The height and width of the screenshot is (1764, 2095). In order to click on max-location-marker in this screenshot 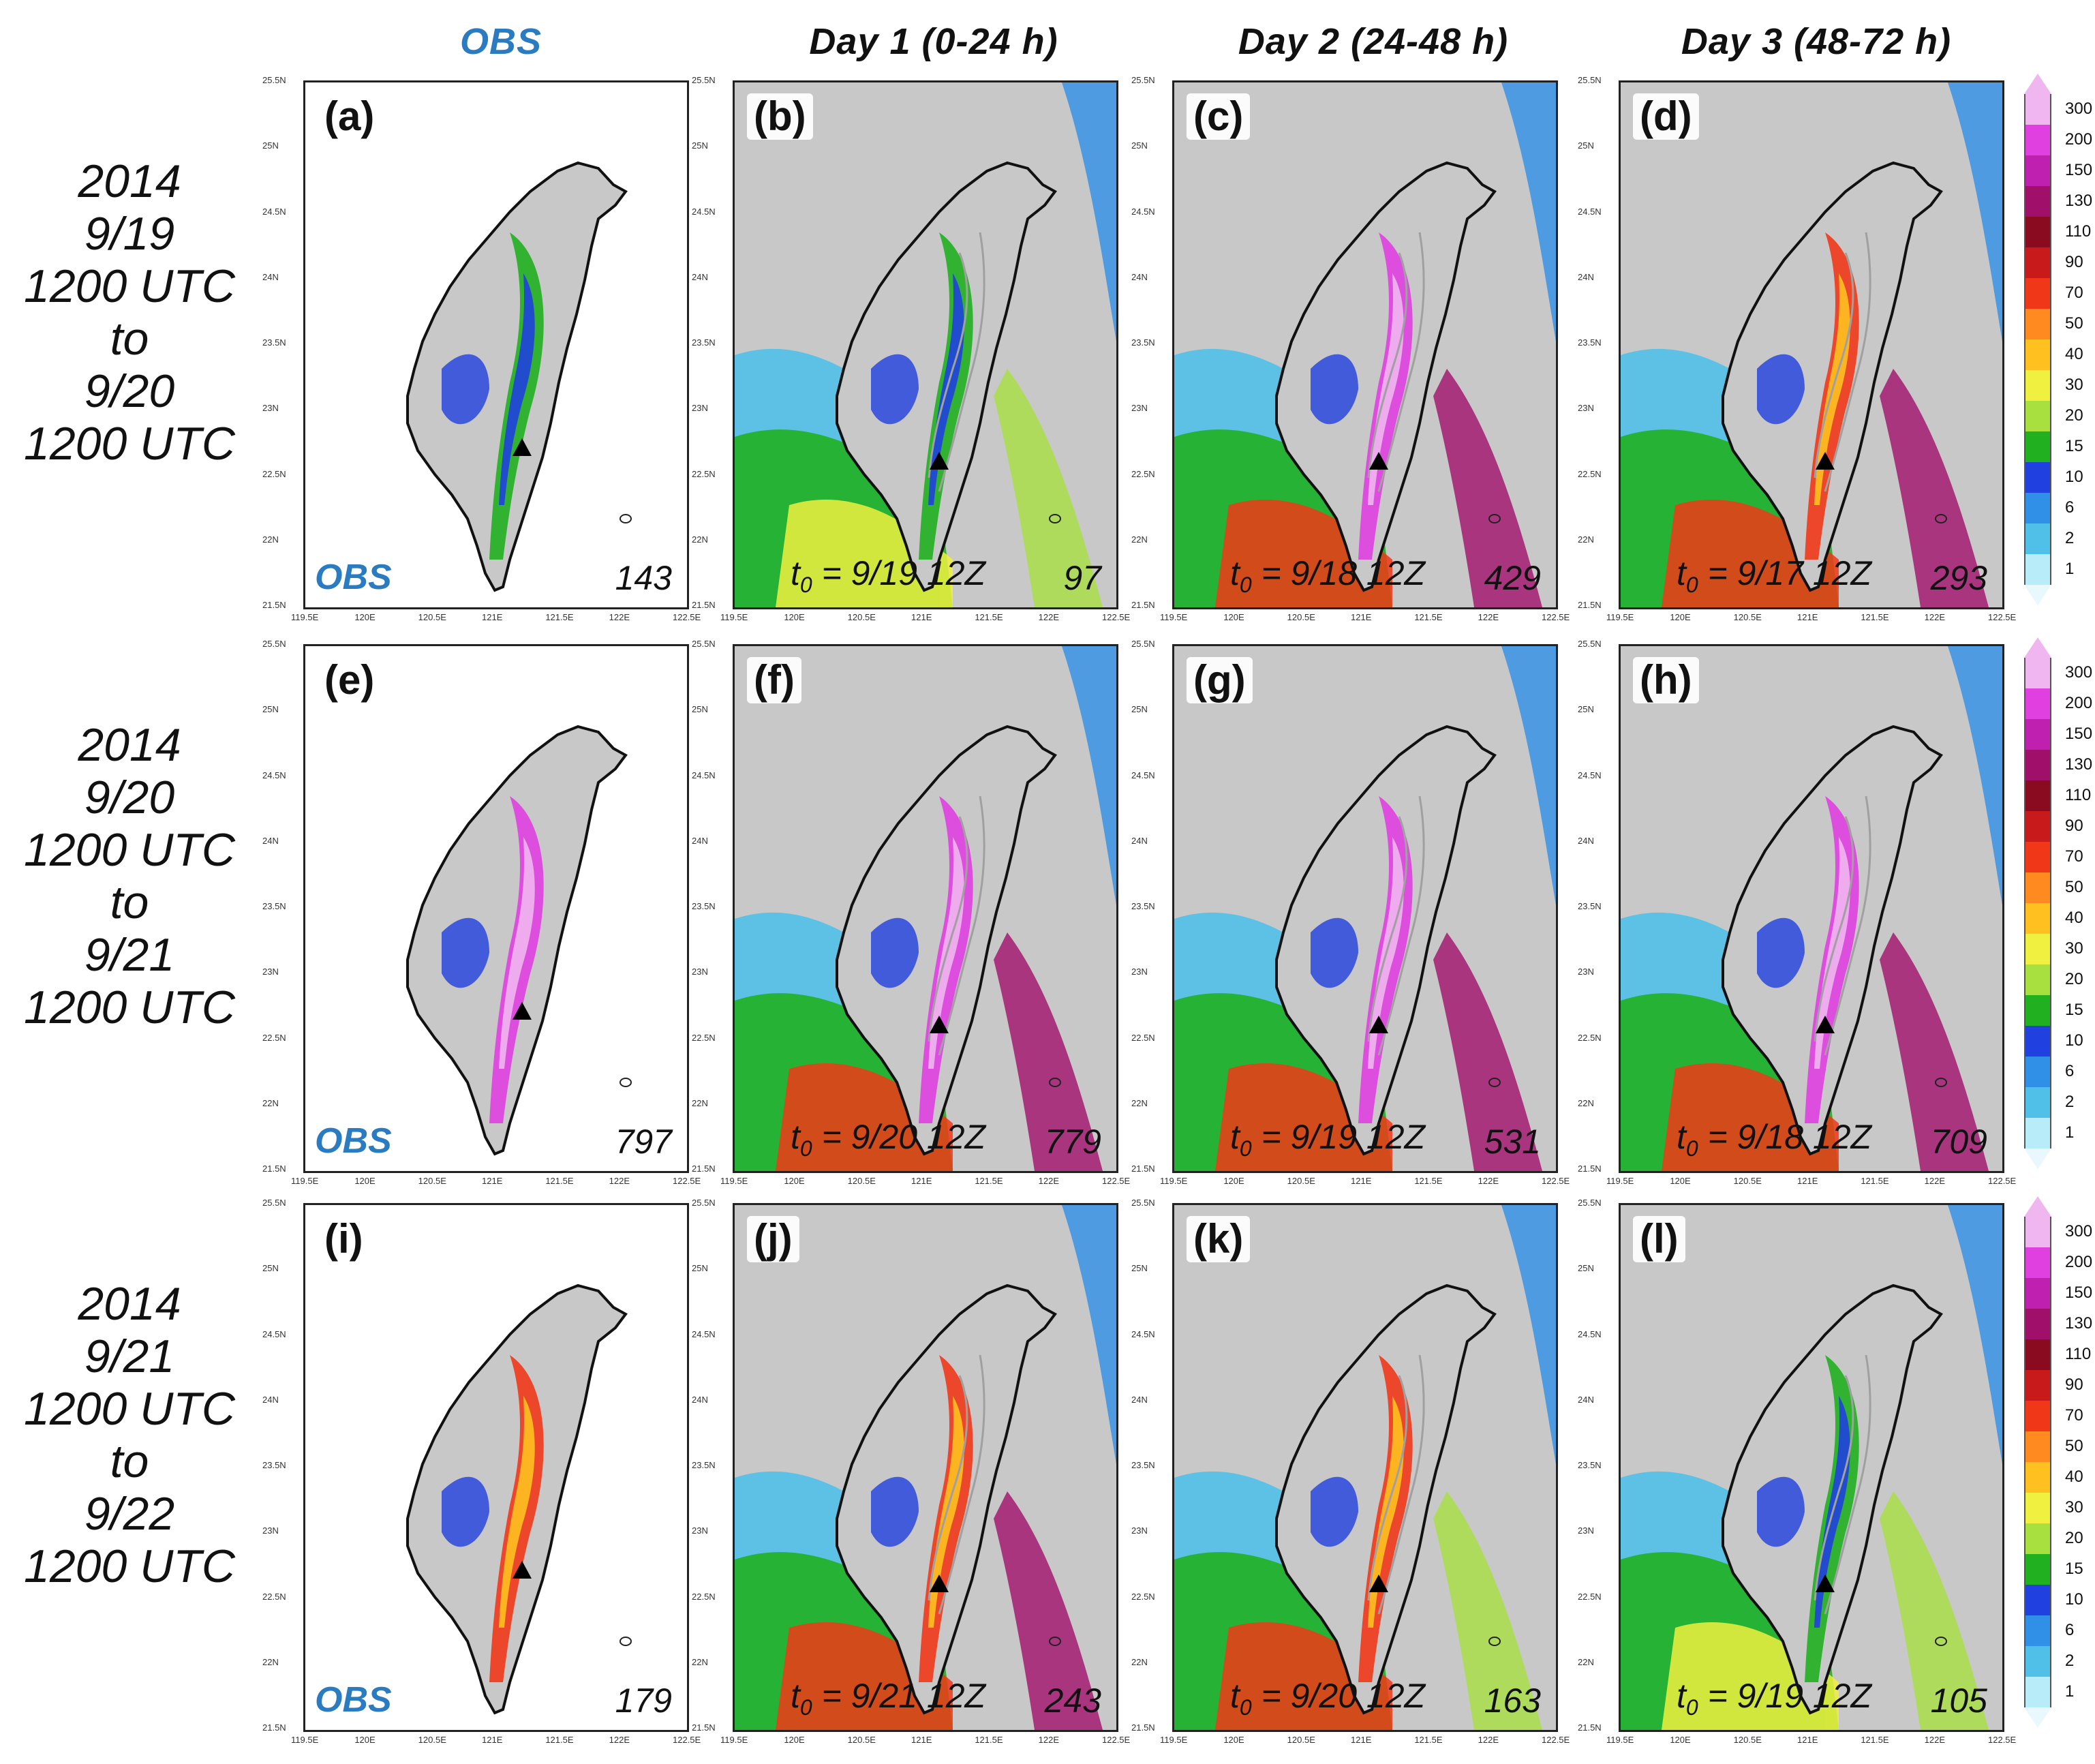, I will do `click(939, 1583)`.